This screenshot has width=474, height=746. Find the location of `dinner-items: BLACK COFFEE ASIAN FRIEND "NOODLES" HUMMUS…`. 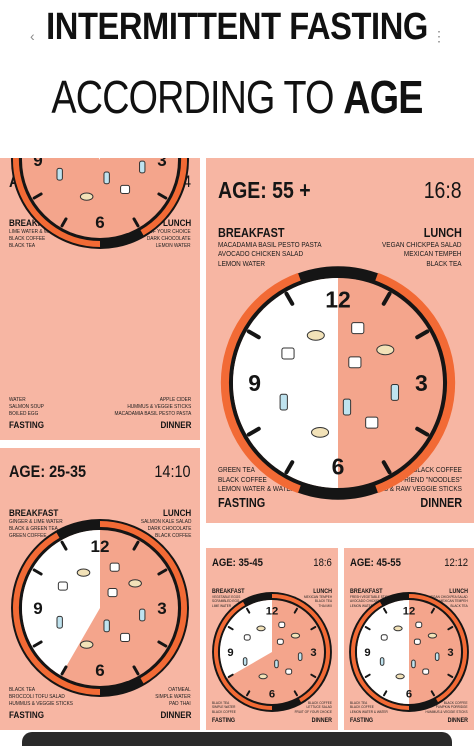

dinner-items: BLACK COFFEE ASIAN FRIEND "NOODLES" HUMMUS… is located at coordinates (410, 479).